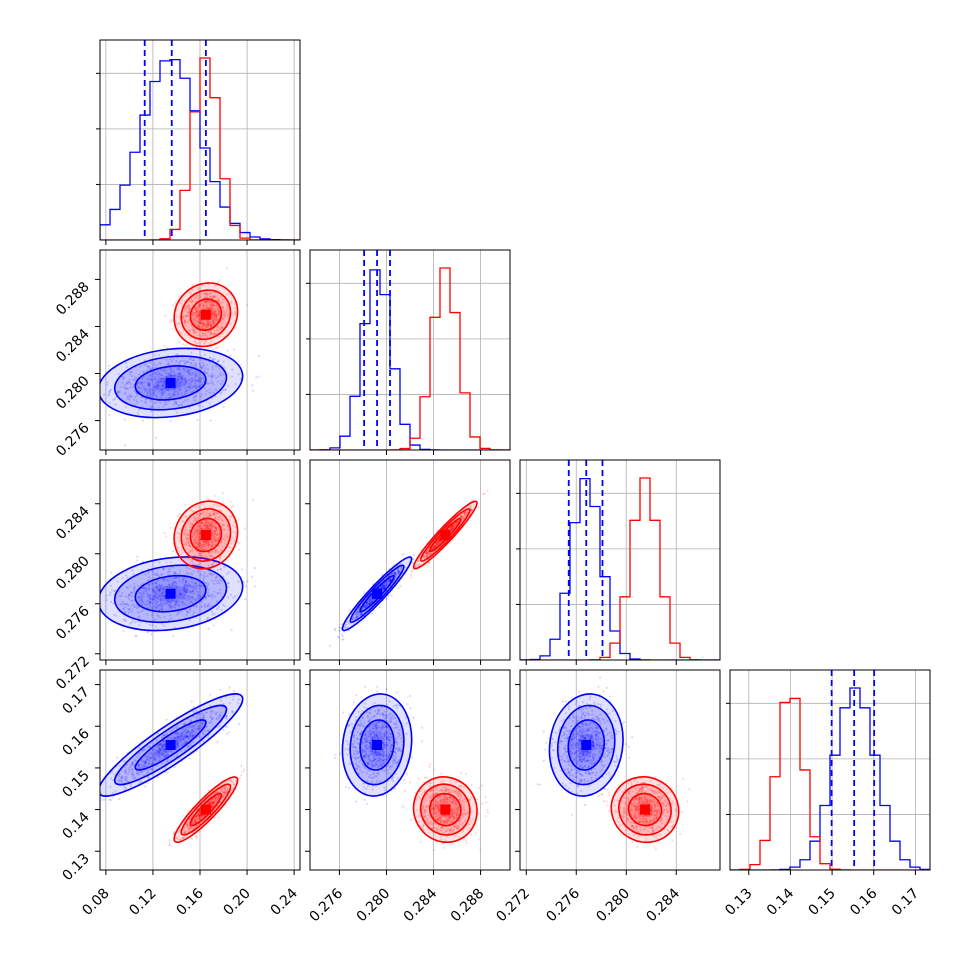  What do you see at coordinates (177, 576) in the screenshot?
I see `panel-2-0: 0.272 0.276 0.280 0.284` at bounding box center [177, 576].